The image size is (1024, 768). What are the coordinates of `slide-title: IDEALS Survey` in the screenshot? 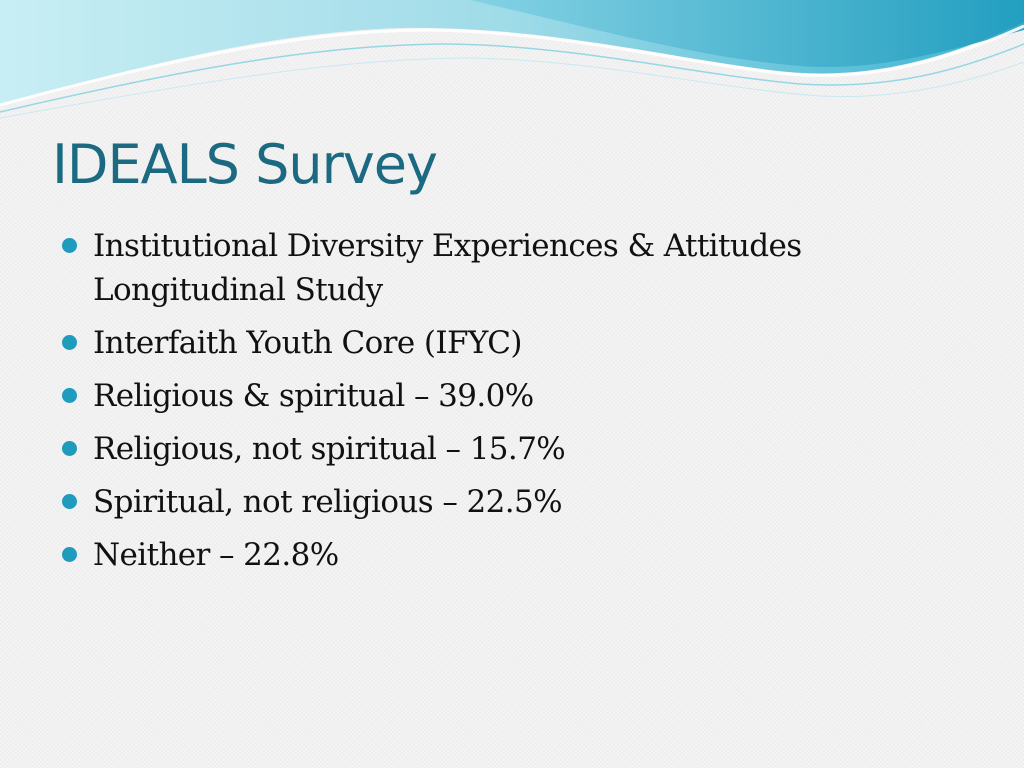 It's located at (245, 164).